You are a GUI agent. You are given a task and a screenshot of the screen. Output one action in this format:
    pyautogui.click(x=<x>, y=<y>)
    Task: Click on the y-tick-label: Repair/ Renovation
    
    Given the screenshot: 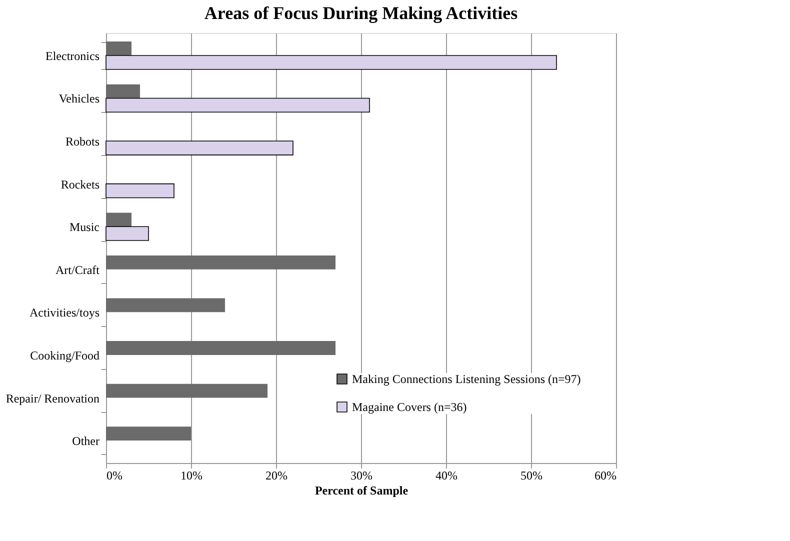 What is the action you would take?
    pyautogui.click(x=53, y=398)
    